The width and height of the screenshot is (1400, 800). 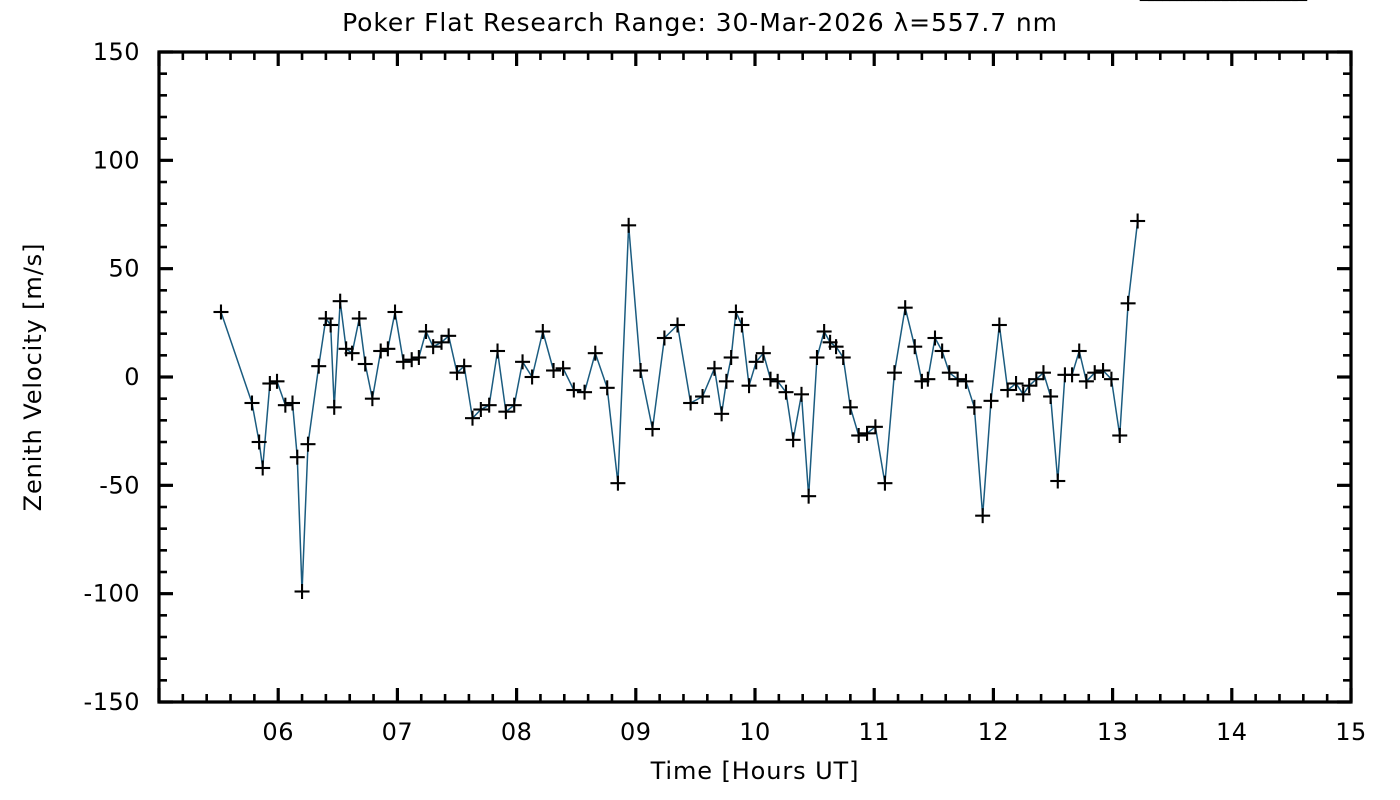 What do you see at coordinates (124, 269) in the screenshot?
I see `y-tick-label: 50` at bounding box center [124, 269].